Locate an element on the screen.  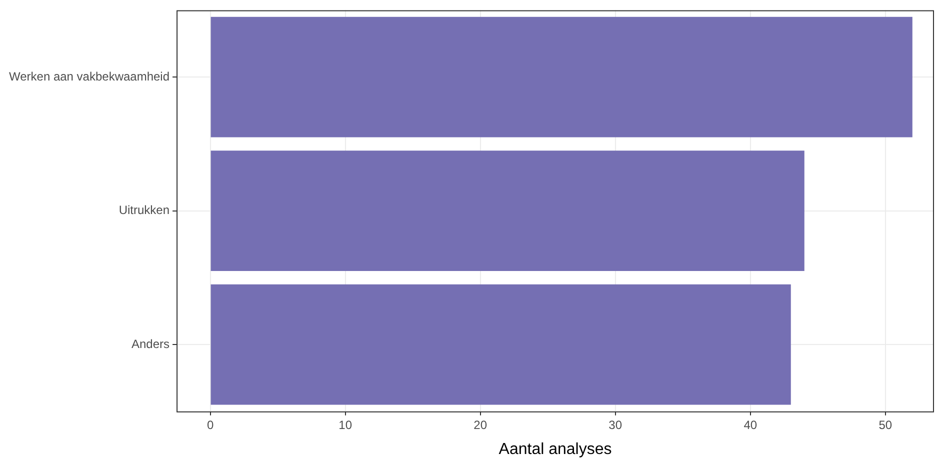
y-tick-label: Anders is located at coordinates (151, 343).